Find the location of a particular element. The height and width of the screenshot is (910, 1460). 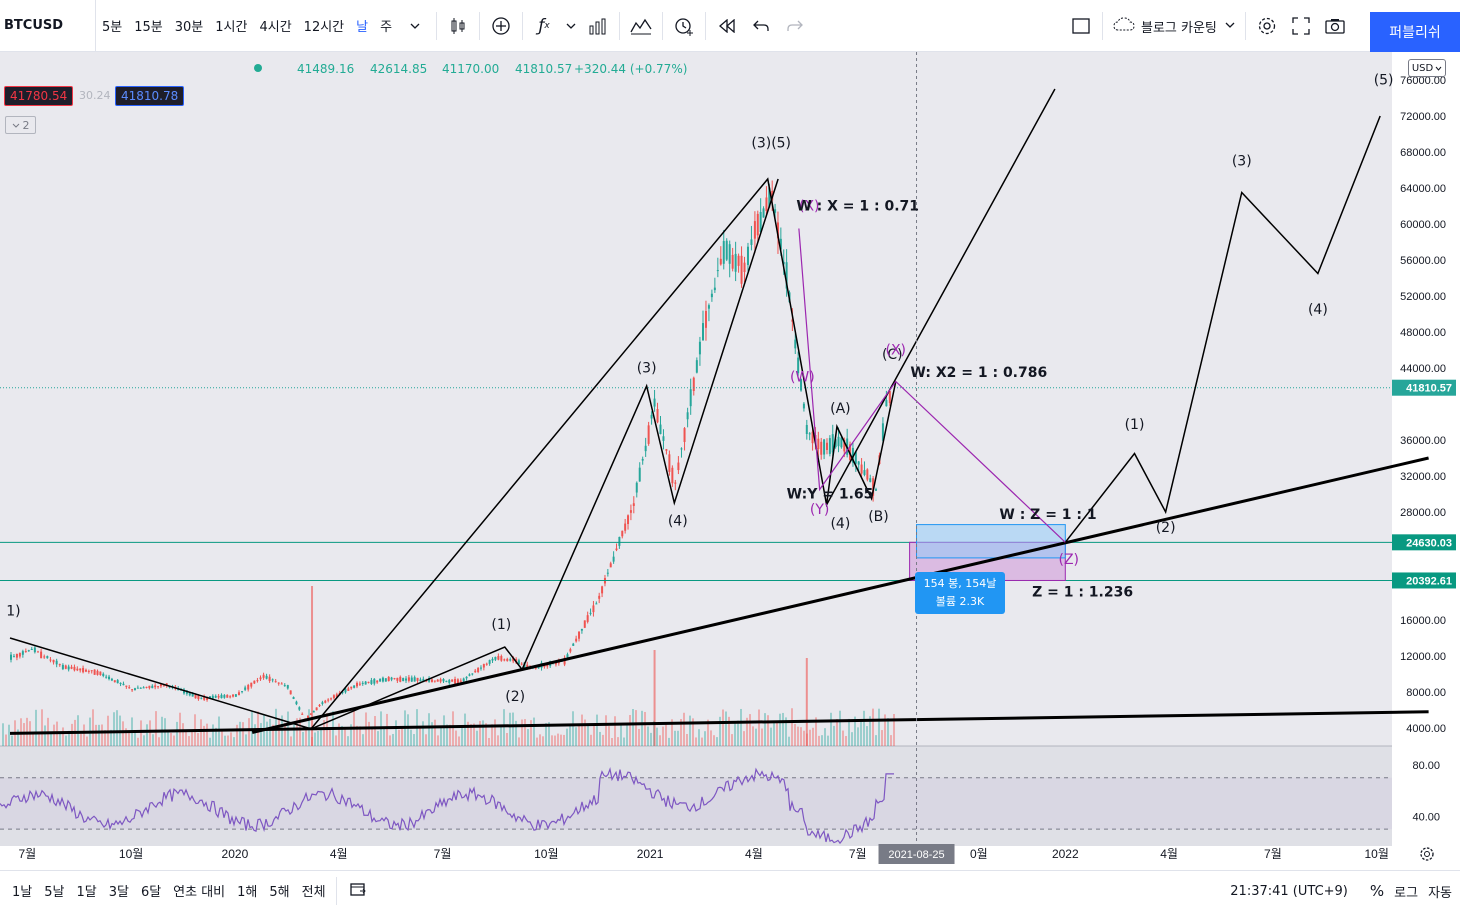

axis-settings-gear-icon is located at coordinates (1427, 854).